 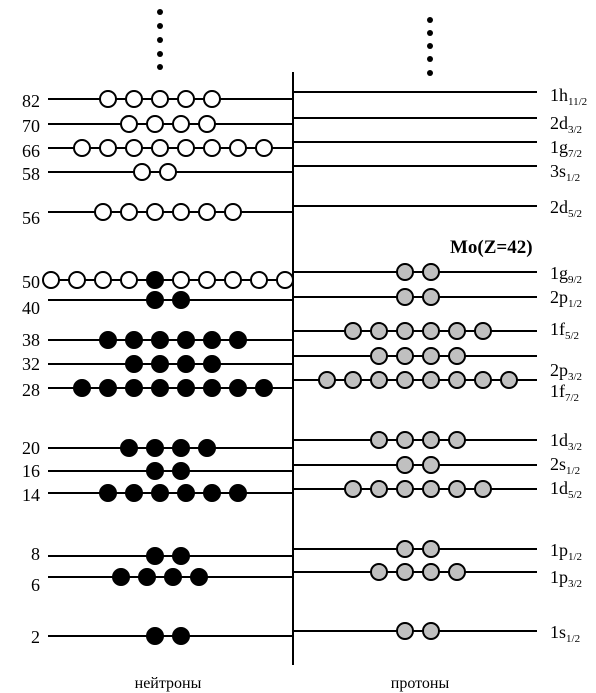 What do you see at coordinates (566, 208) in the screenshot?
I see `proton-state-label: 2d5/2` at bounding box center [566, 208].